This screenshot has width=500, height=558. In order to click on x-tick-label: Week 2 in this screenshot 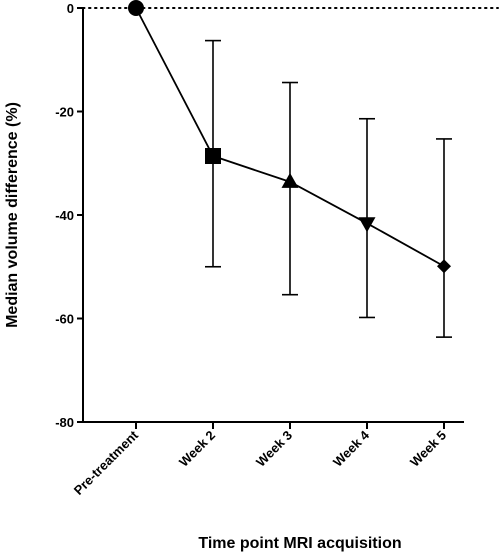, I will do `click(197, 449)`.